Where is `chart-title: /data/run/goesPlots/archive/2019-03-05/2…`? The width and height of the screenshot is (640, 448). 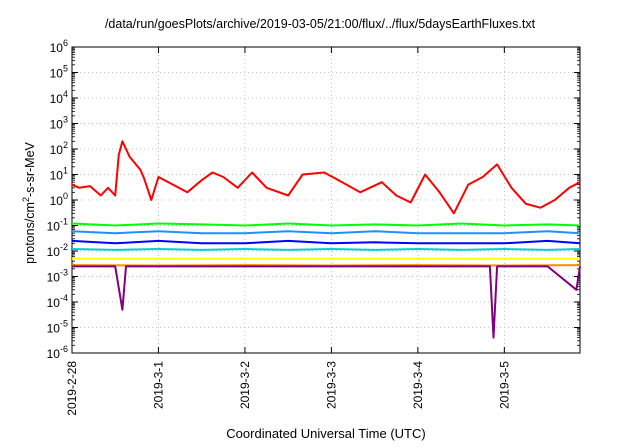
chart-title: /data/run/goesPlots/archive/2019-03-05/2… is located at coordinates (320, 24).